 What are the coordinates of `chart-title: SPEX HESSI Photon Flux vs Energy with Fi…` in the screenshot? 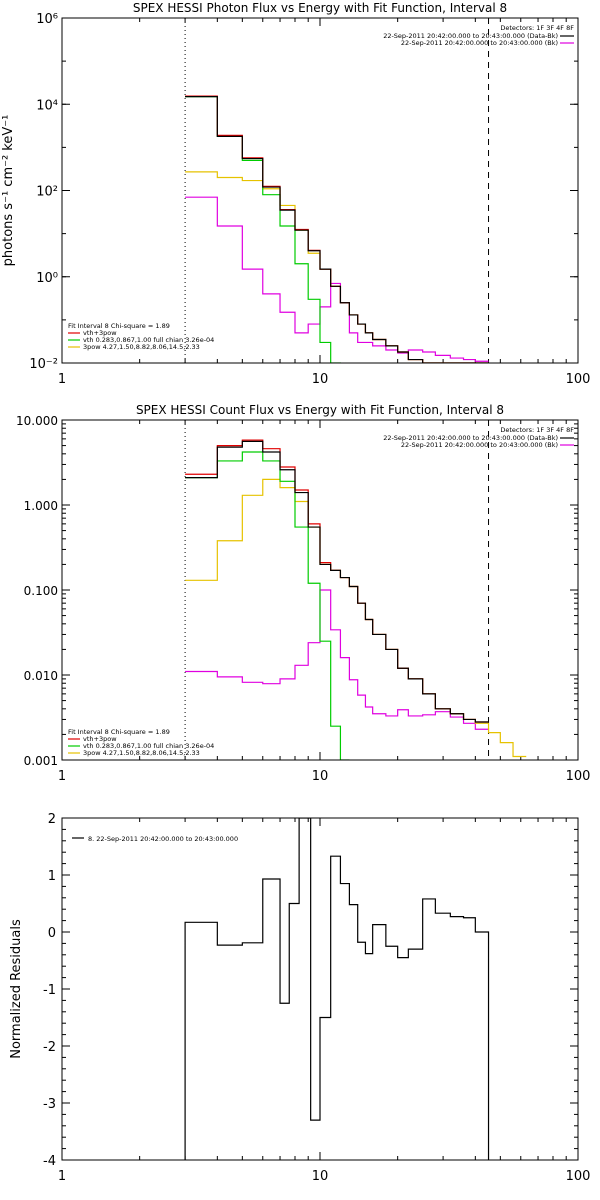 It's located at (320, 8).